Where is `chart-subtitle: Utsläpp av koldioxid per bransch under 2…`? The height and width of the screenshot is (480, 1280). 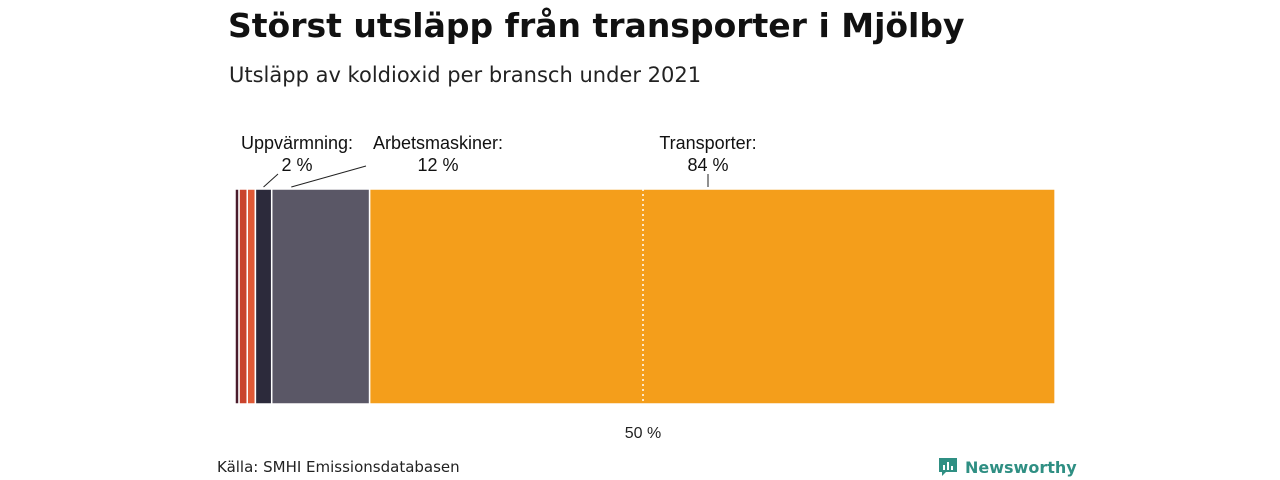 chart-subtitle: Utsläpp av koldioxid per bransch under 2… is located at coordinates (465, 75).